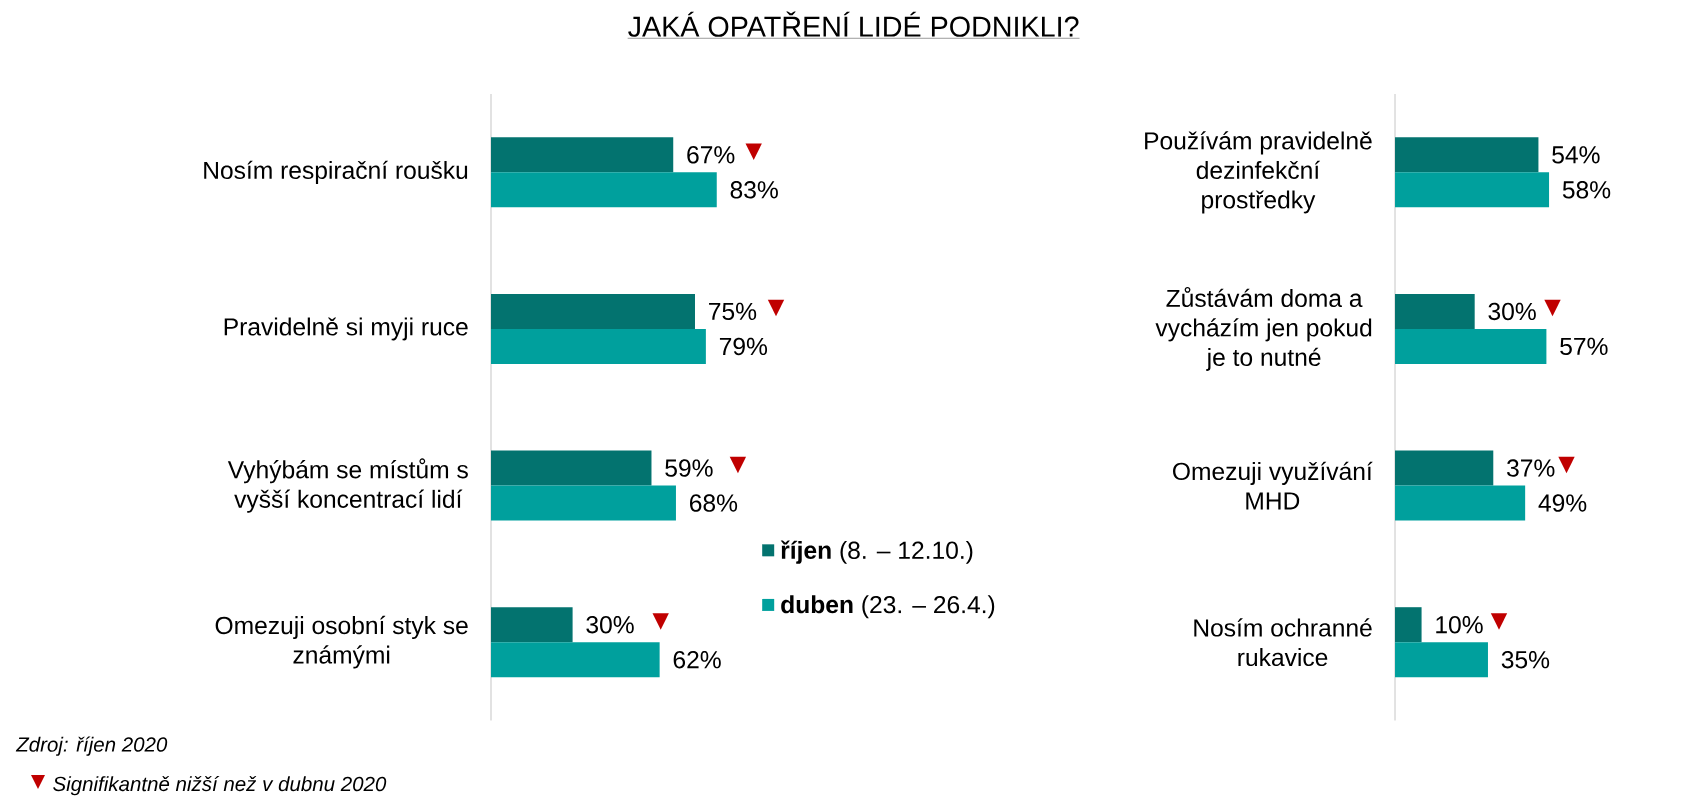 The image size is (1684, 809). I want to click on data-label: 62%, so click(697, 659).